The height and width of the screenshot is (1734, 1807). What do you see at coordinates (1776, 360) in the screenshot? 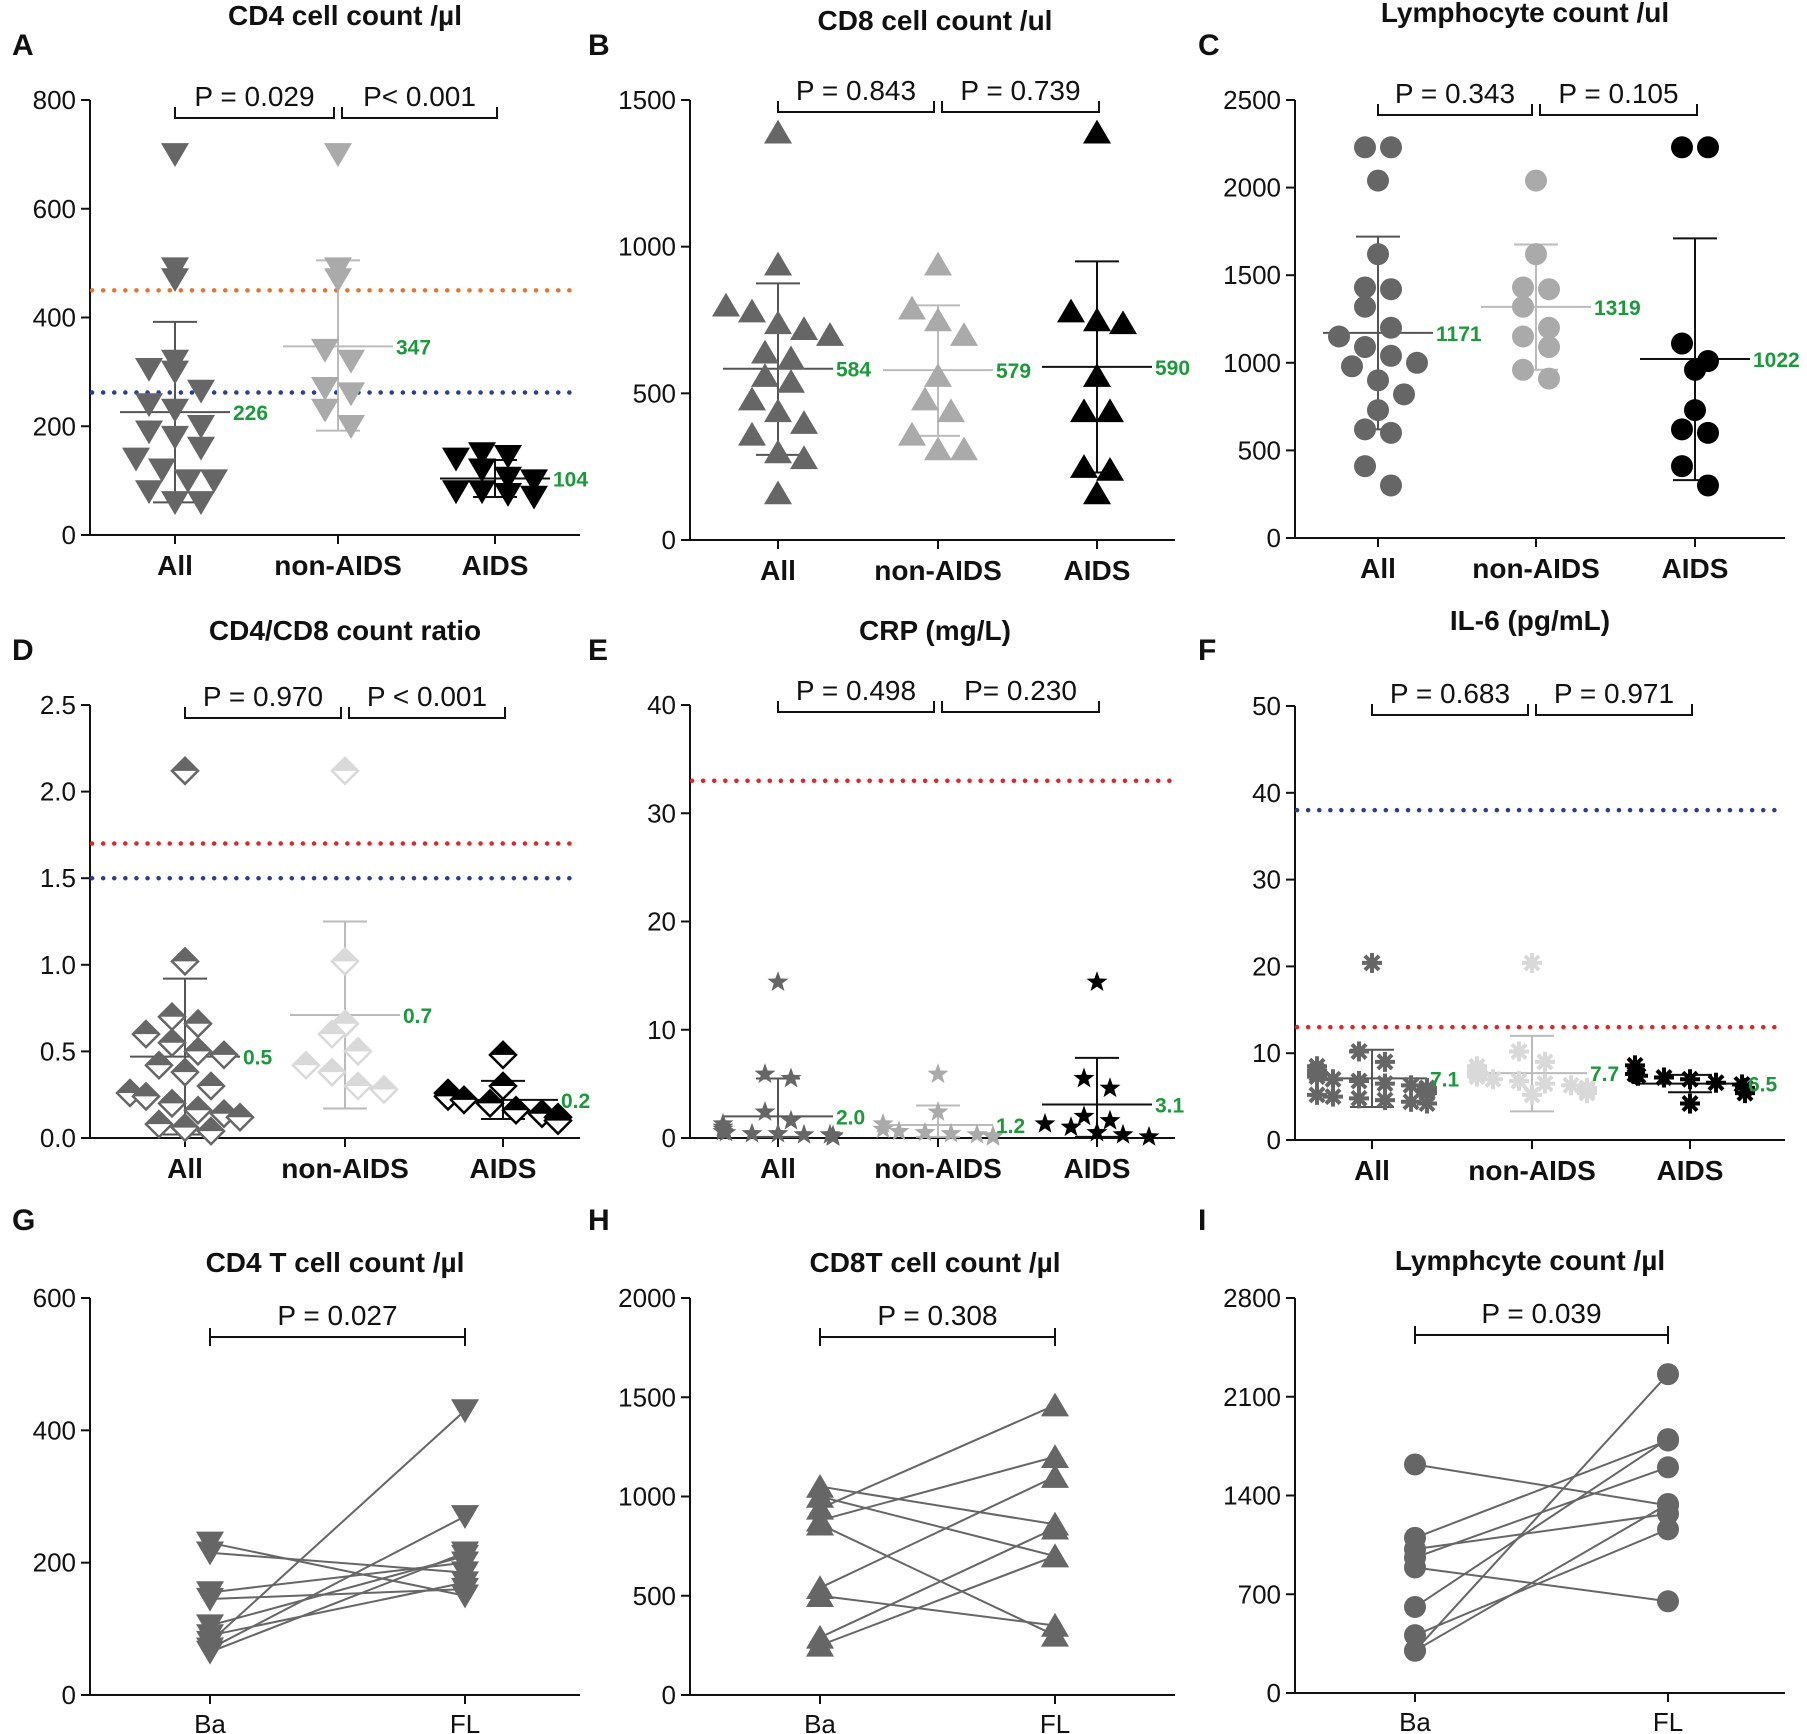
I see `mean-value-label: 1022` at bounding box center [1776, 360].